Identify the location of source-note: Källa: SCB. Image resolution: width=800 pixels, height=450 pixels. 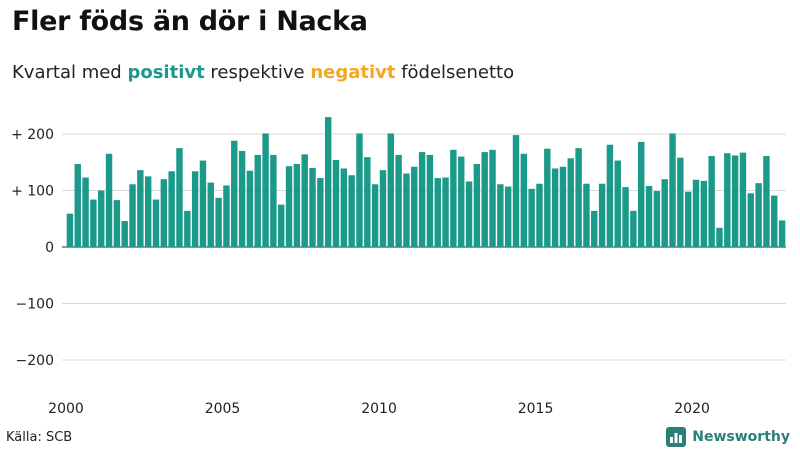
(39, 437).